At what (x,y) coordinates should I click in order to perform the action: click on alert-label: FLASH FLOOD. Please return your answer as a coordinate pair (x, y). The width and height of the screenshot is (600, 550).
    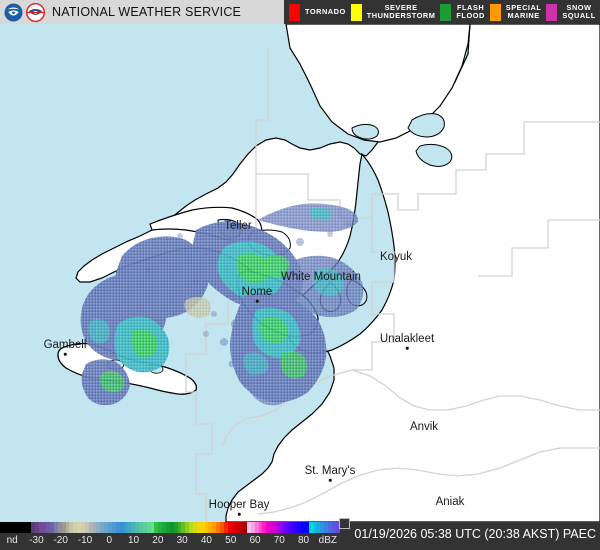
    Looking at the image, I should click on (470, 11).